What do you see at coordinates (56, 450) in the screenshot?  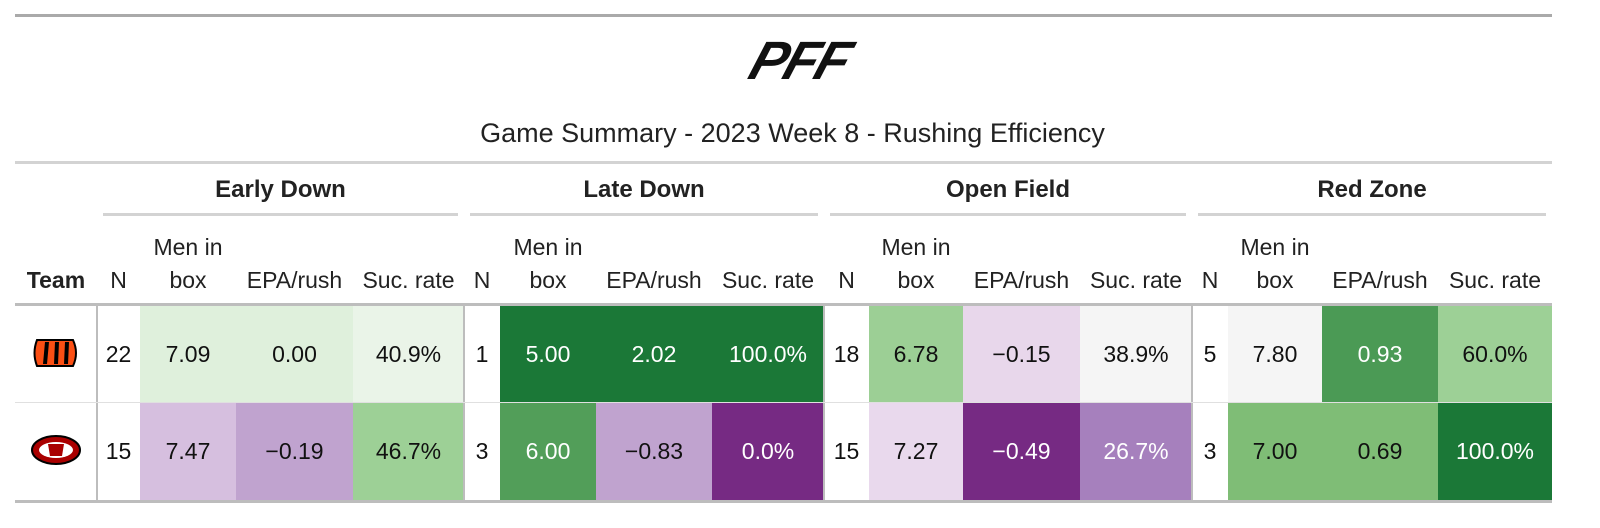 I see `niners-logo` at bounding box center [56, 450].